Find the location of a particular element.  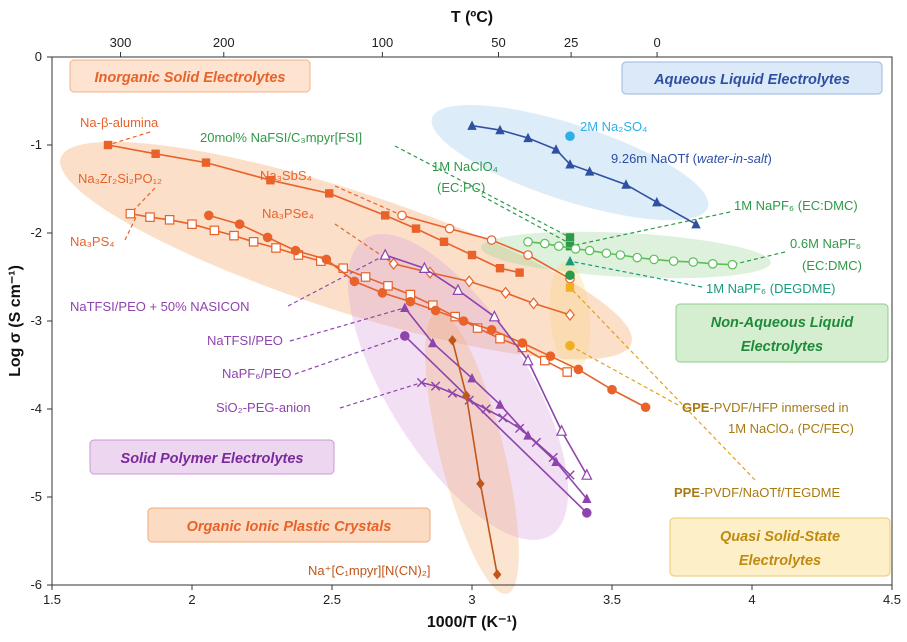

region-title-nonaqueous-2: Electrolytes is located at coordinates (782, 347).